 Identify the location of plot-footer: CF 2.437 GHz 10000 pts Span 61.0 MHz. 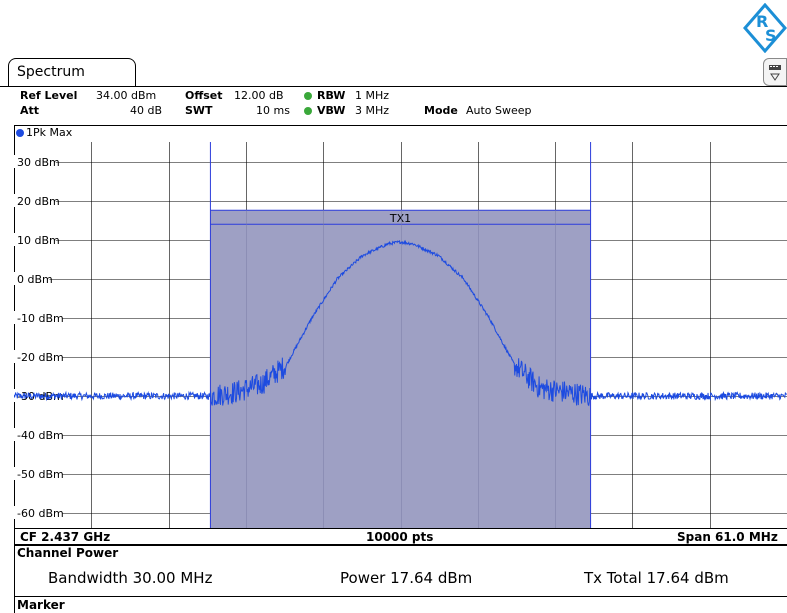
(400, 537).